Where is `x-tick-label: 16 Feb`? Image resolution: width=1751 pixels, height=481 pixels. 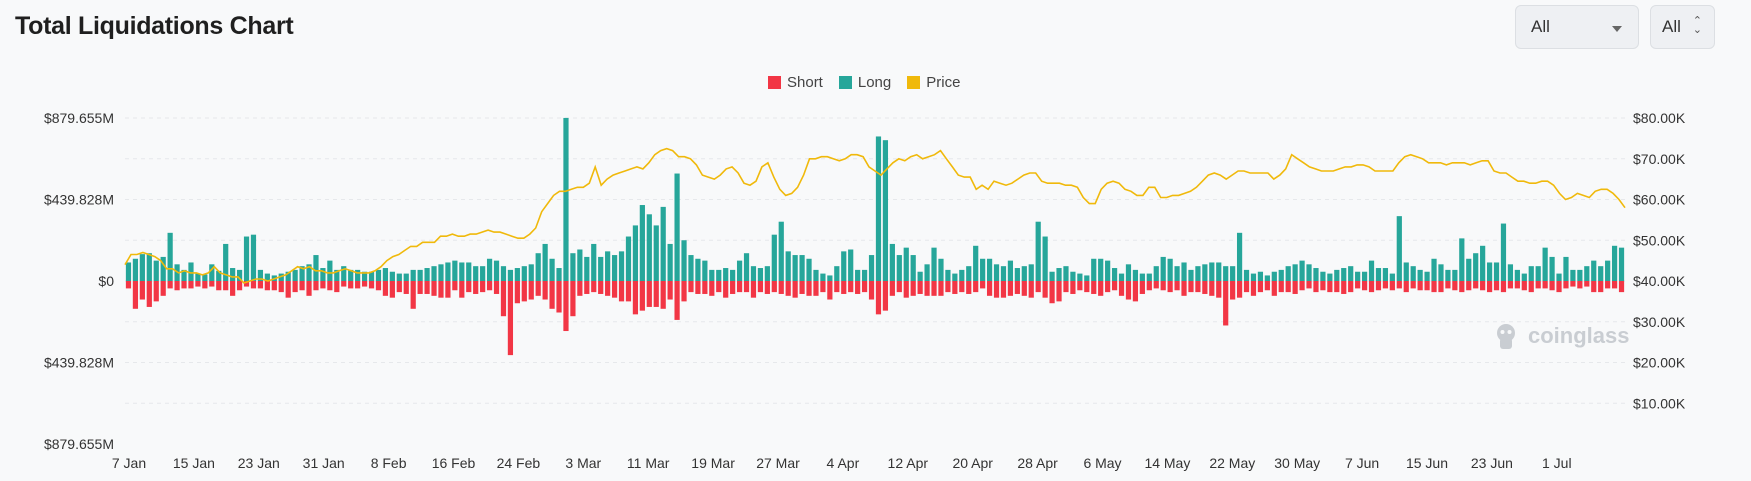
x-tick-label: 16 Feb is located at coordinates (454, 463).